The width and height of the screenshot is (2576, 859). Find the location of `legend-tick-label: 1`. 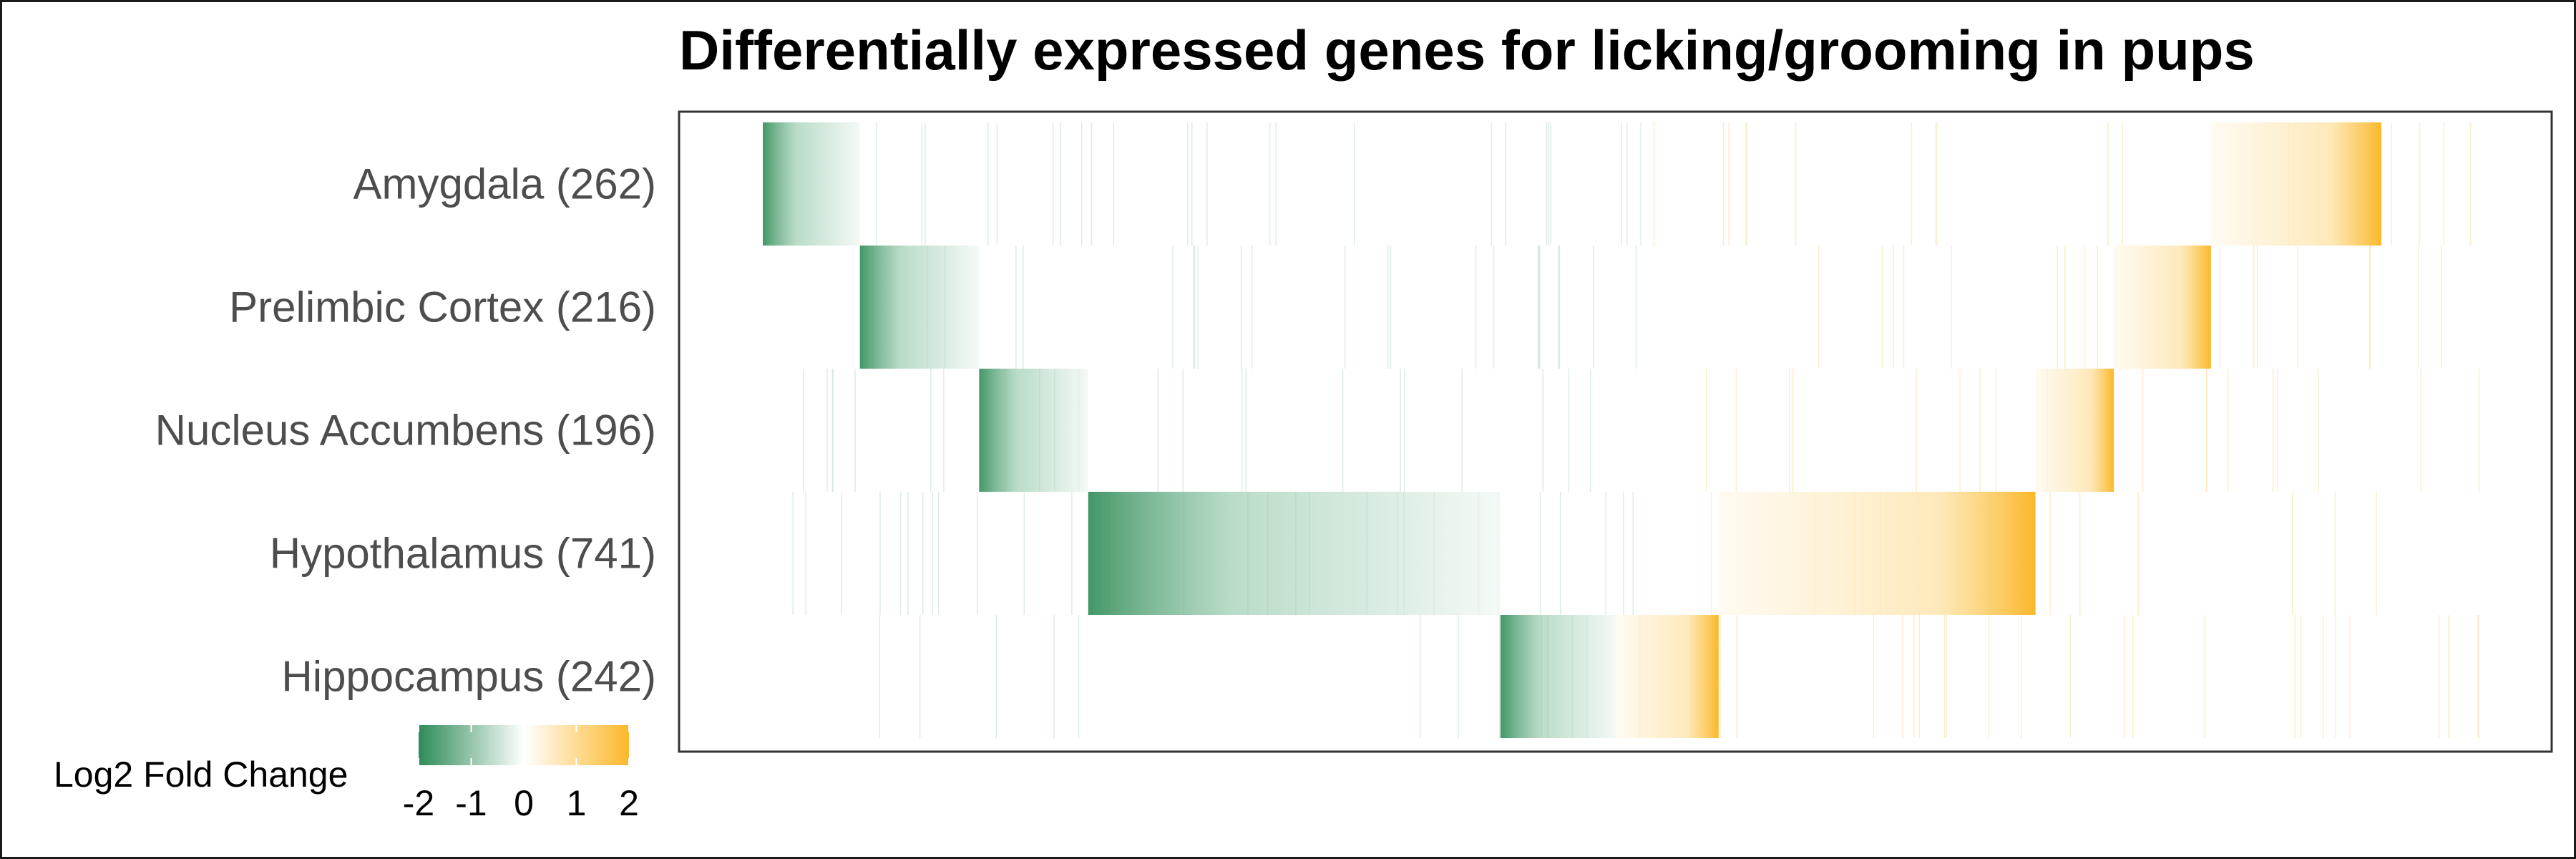

legend-tick-label: 1 is located at coordinates (576, 803).